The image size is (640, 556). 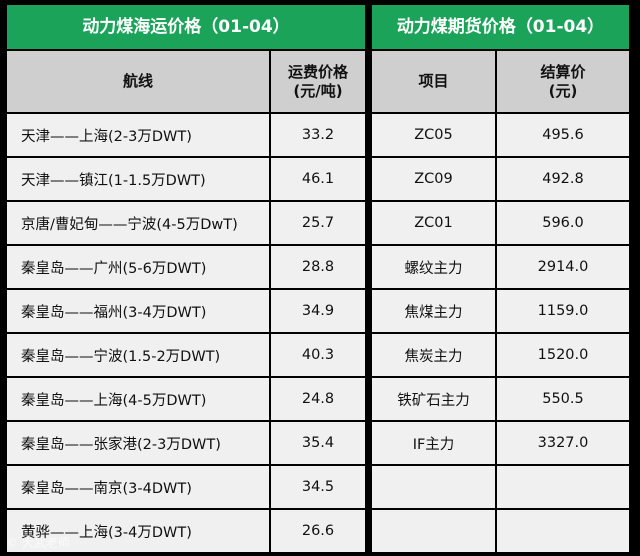 I want to click on table-row: 天津——镇江(1-1.5万DWT) 46.1, so click(x=186, y=179).